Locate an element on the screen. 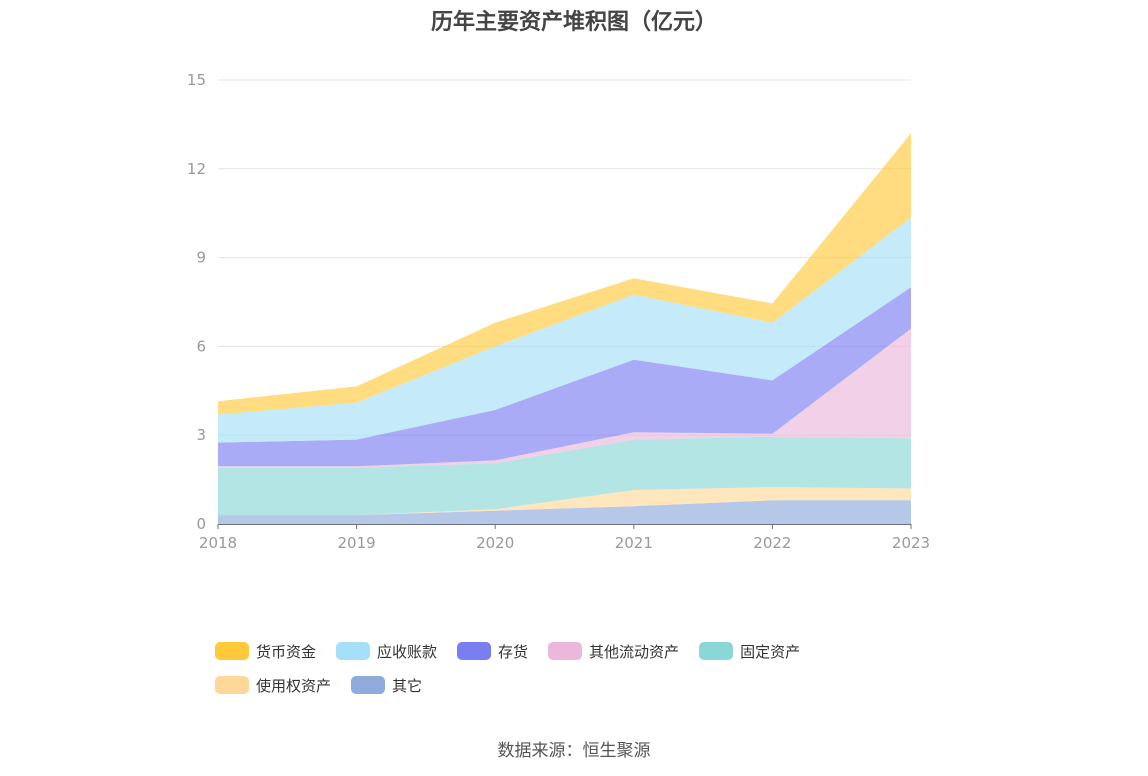  legend-item: 应收账款 is located at coordinates (386, 651).